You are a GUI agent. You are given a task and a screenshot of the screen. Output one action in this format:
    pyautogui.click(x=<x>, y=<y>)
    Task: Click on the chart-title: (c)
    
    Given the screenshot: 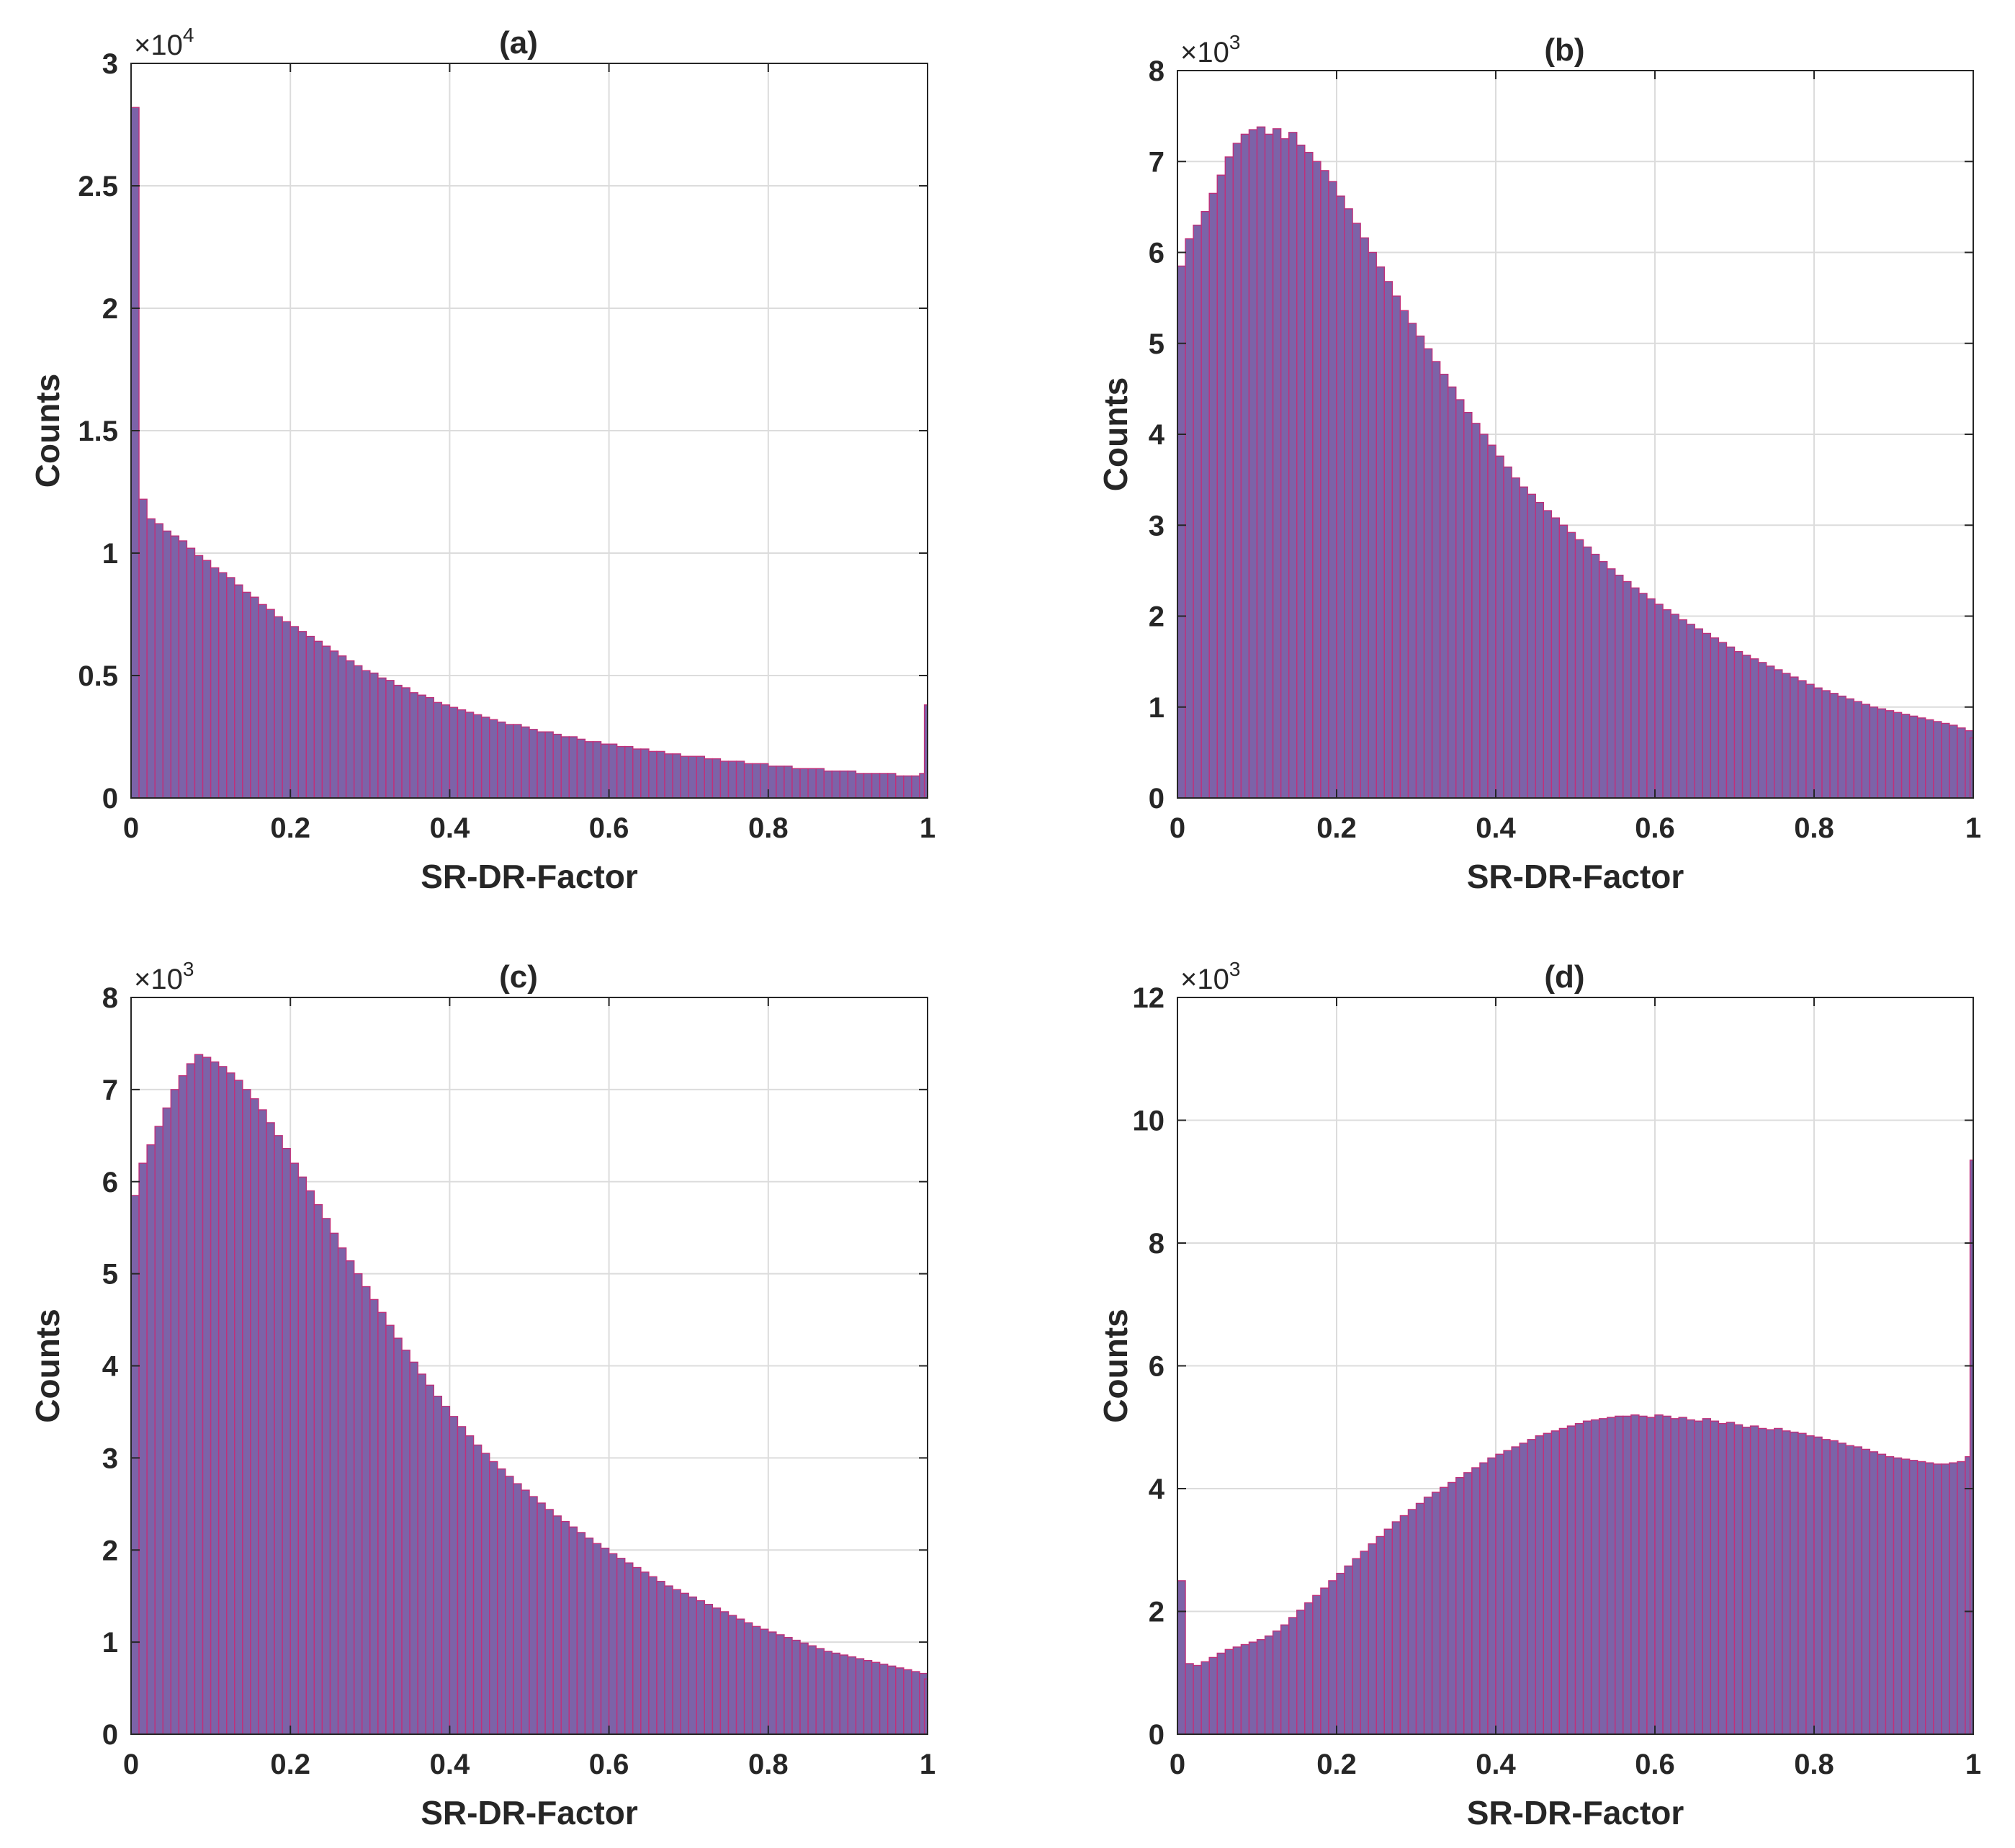 What is the action you would take?
    pyautogui.click(x=518, y=977)
    